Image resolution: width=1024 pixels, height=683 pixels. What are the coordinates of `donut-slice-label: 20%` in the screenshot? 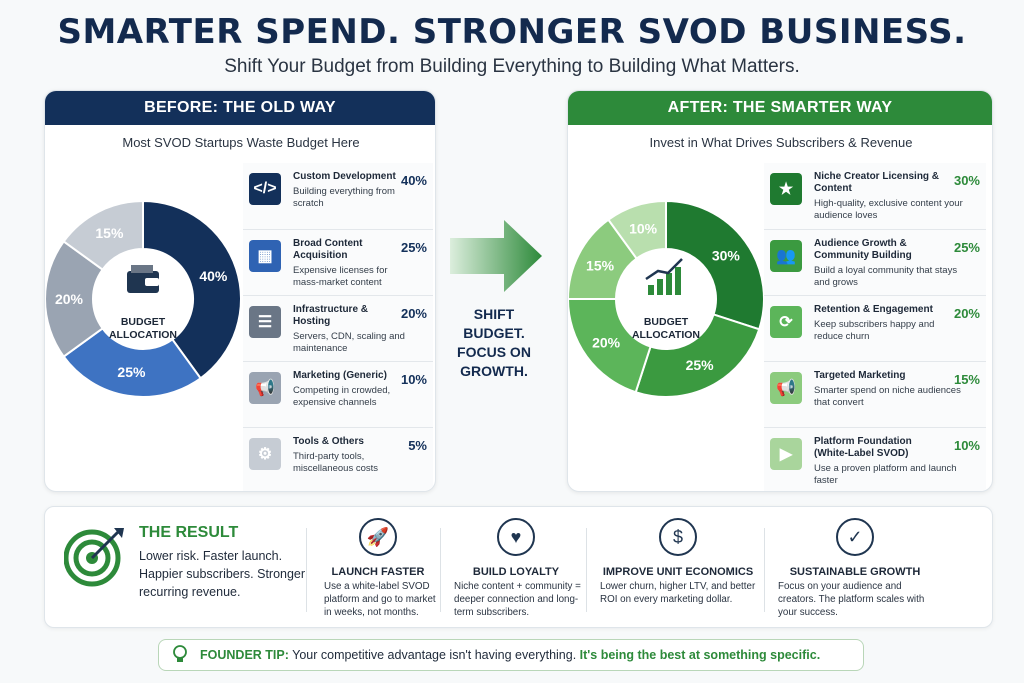 It's located at (69, 299).